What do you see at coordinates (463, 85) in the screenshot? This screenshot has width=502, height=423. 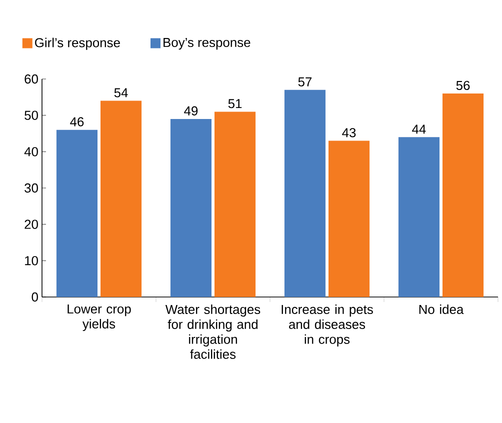 I see `data-label: 56` at bounding box center [463, 85].